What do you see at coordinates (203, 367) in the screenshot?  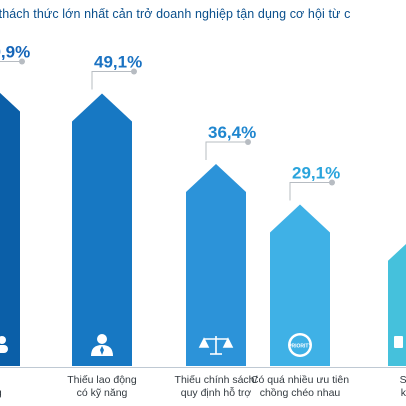 I see `x-axis-baseline` at bounding box center [203, 367].